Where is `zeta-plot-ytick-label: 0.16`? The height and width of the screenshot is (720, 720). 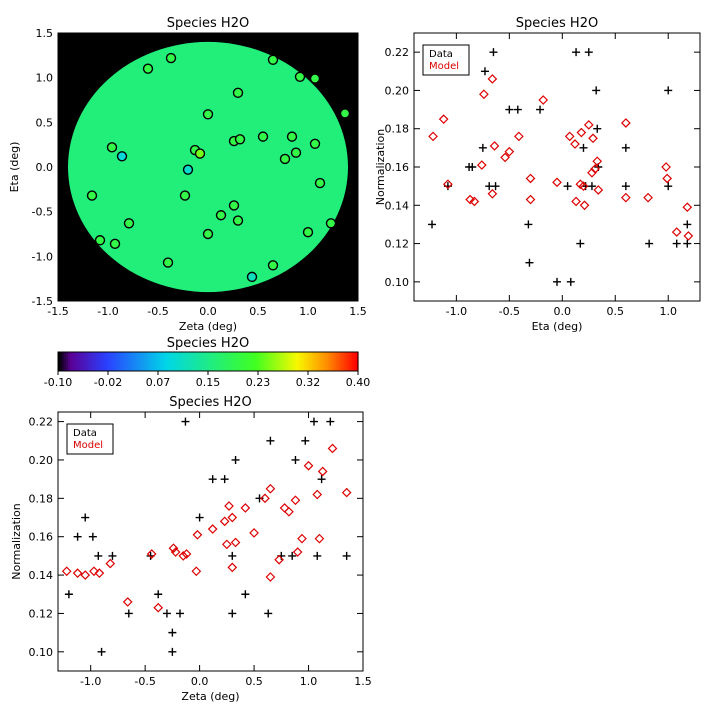
zeta-plot-ytick-label: 0.16 is located at coordinates (41, 537).